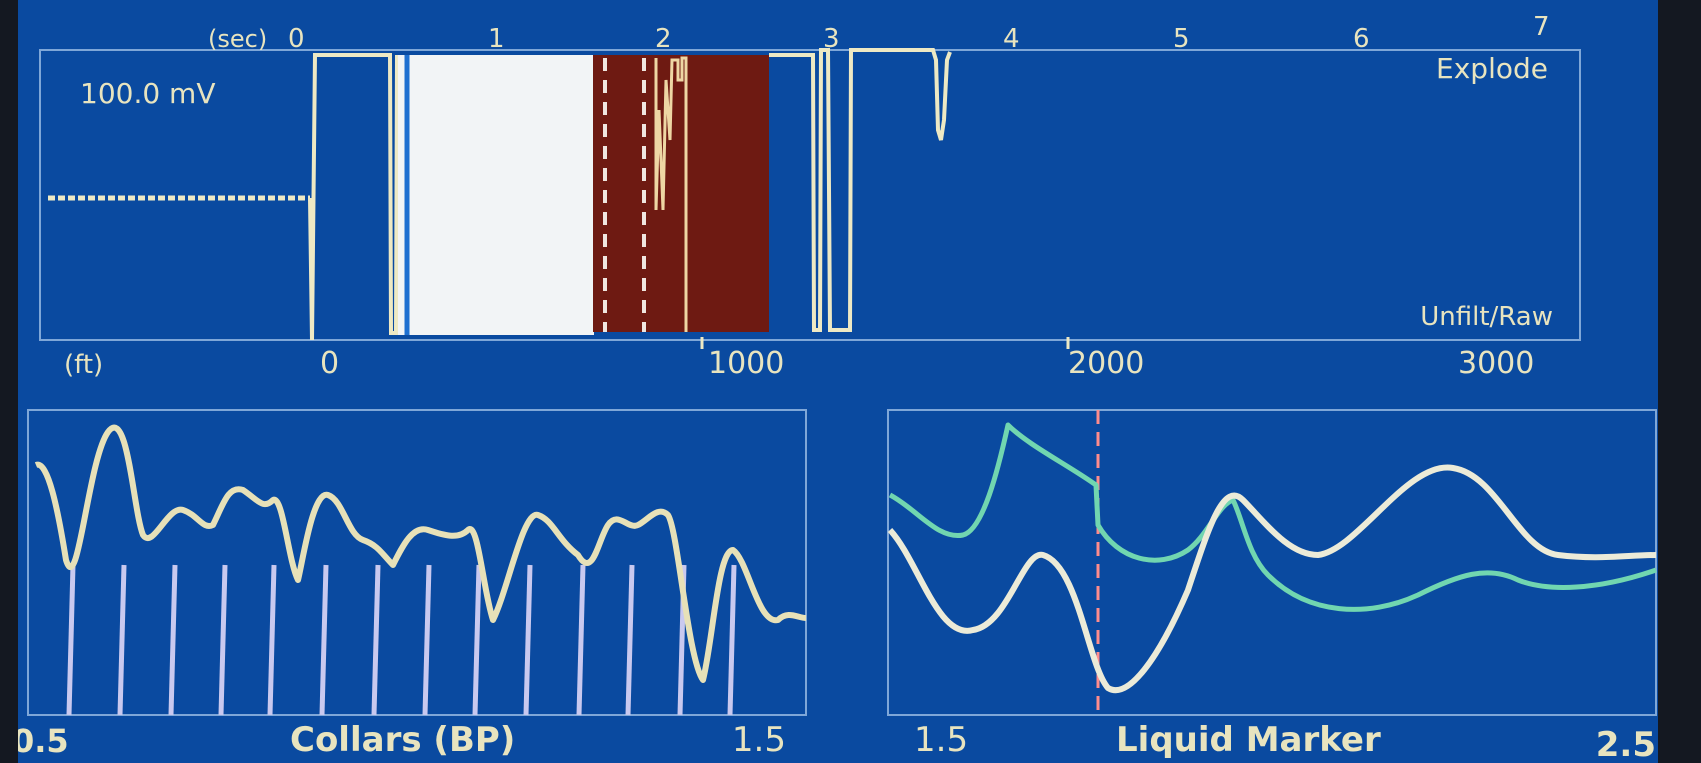  Describe the element at coordinates (671, 194) in the screenshot. I see `maroon-trace-detail` at that location.